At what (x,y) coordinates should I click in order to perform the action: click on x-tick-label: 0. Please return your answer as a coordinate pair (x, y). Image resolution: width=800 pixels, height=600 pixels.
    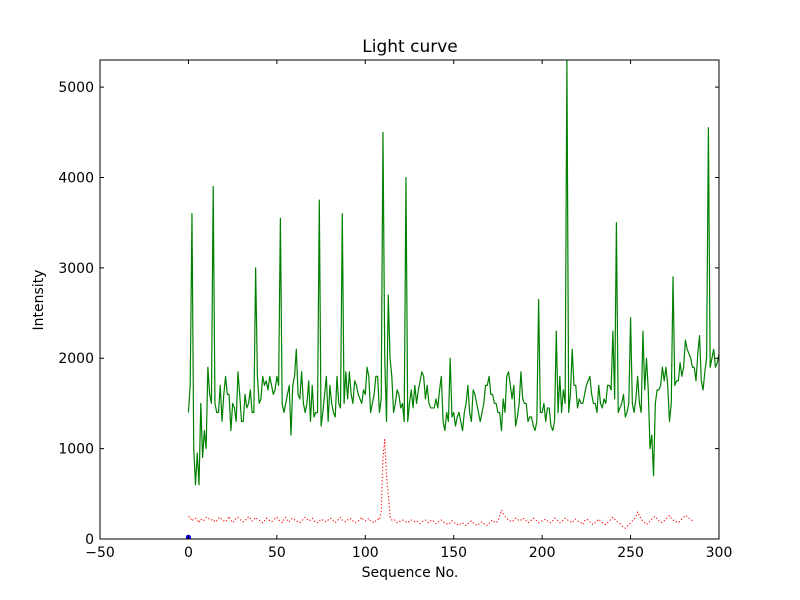
    Looking at the image, I should click on (188, 553).